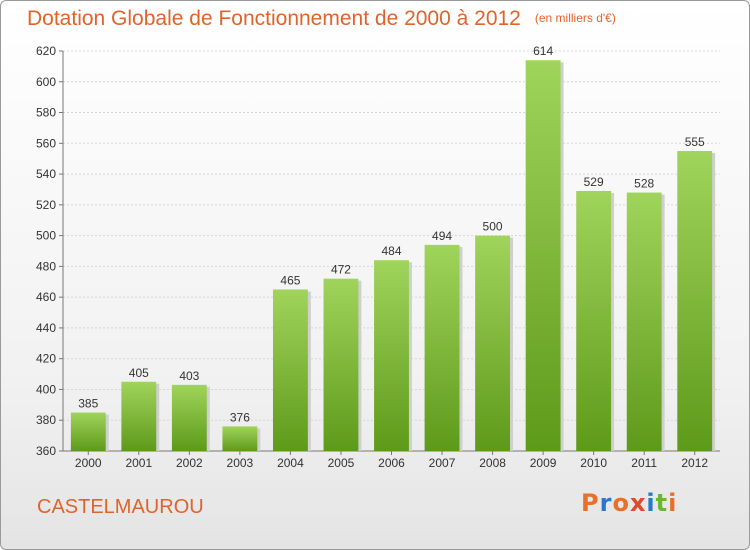 This screenshot has width=750, height=550. What do you see at coordinates (341, 463) in the screenshot?
I see `x-tick-label: 2005` at bounding box center [341, 463].